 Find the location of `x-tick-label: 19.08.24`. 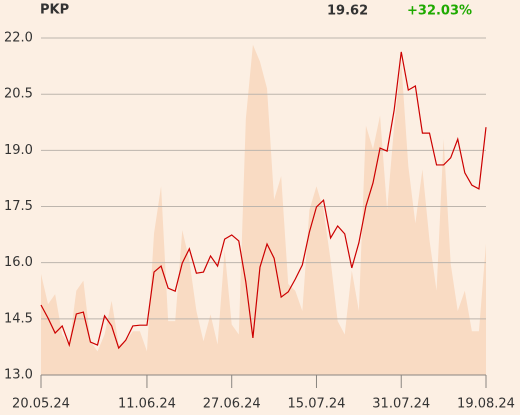

x-tick-label: 19.08.24 is located at coordinates (486, 404).